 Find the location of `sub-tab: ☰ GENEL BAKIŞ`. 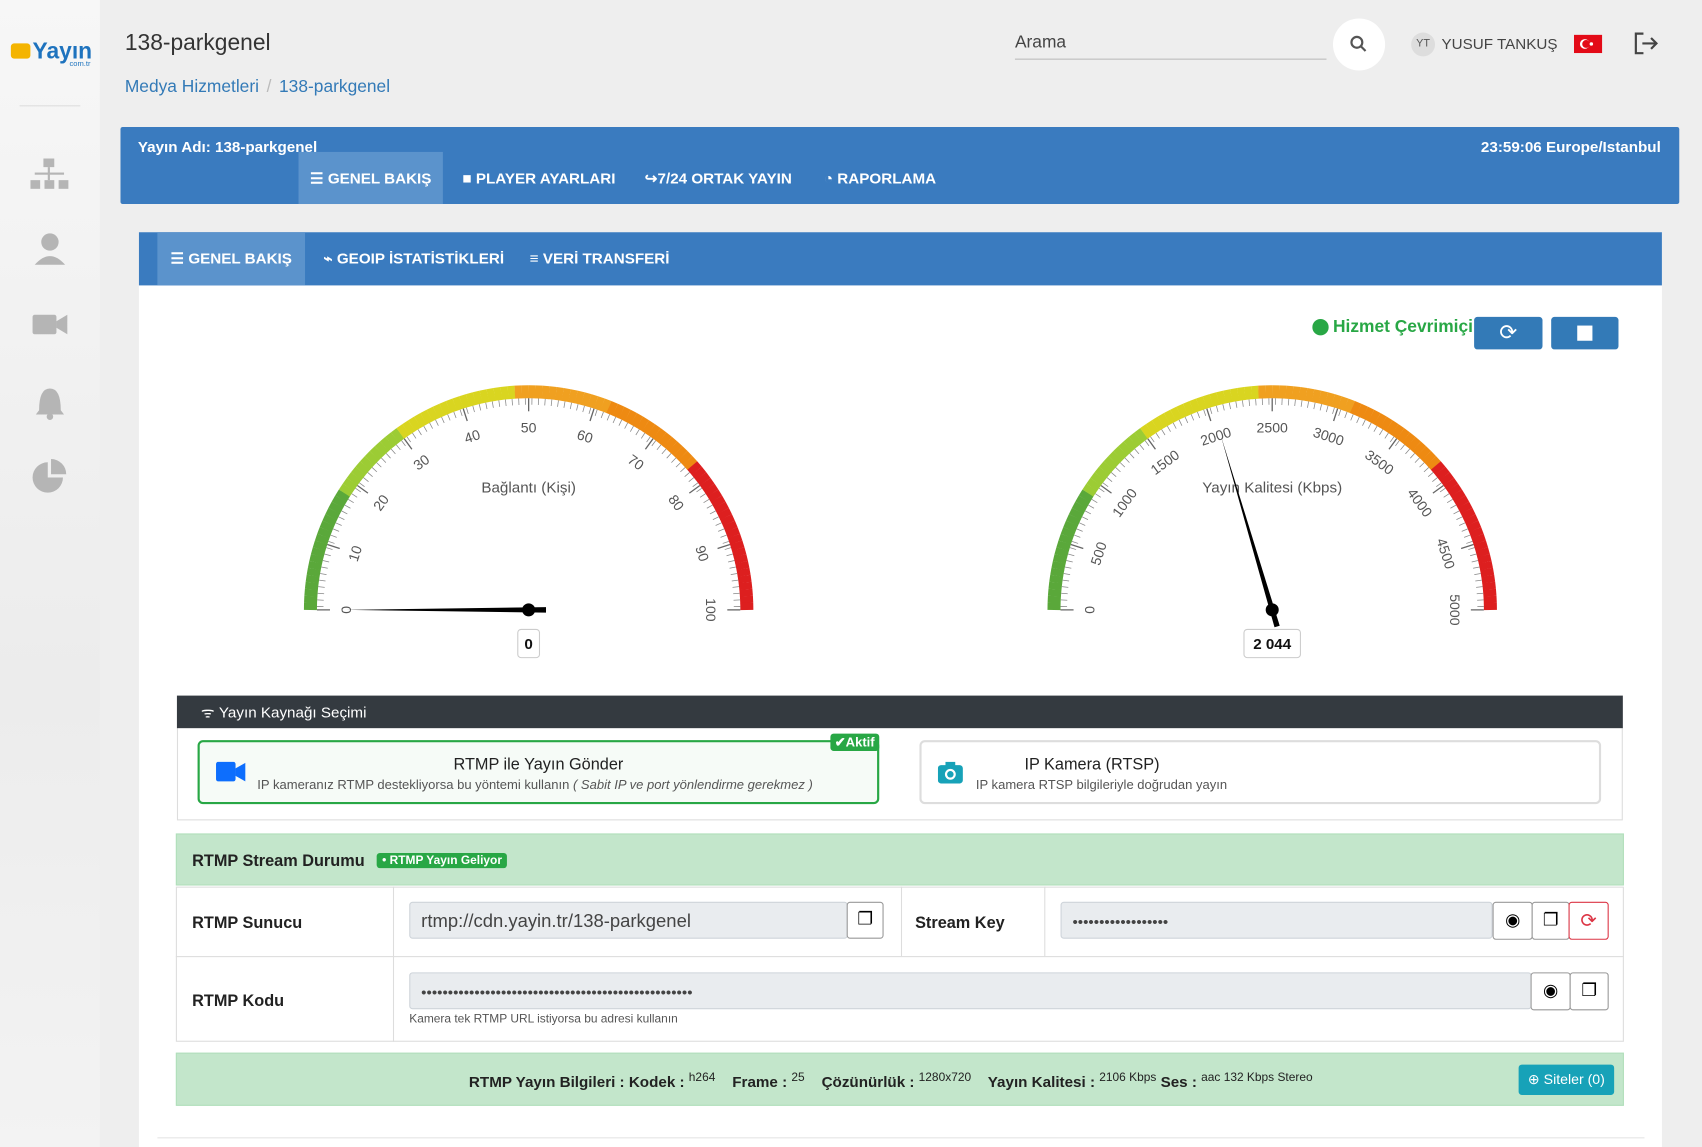

sub-tab: ☰ GENEL BAKIŞ is located at coordinates (231, 259).